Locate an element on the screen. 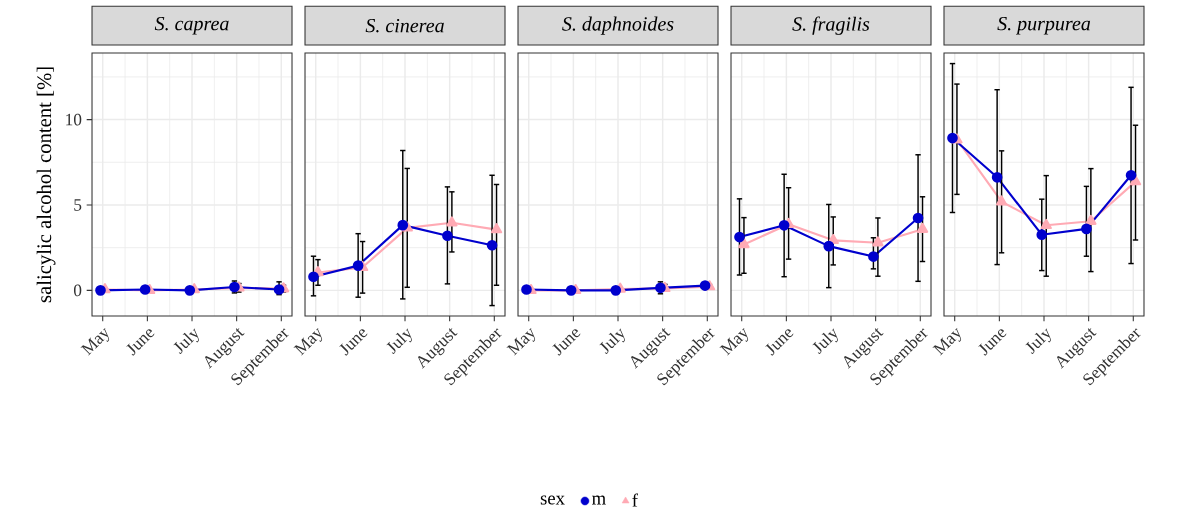 The height and width of the screenshot is (521, 1178). legend-title: sex is located at coordinates (552, 500).